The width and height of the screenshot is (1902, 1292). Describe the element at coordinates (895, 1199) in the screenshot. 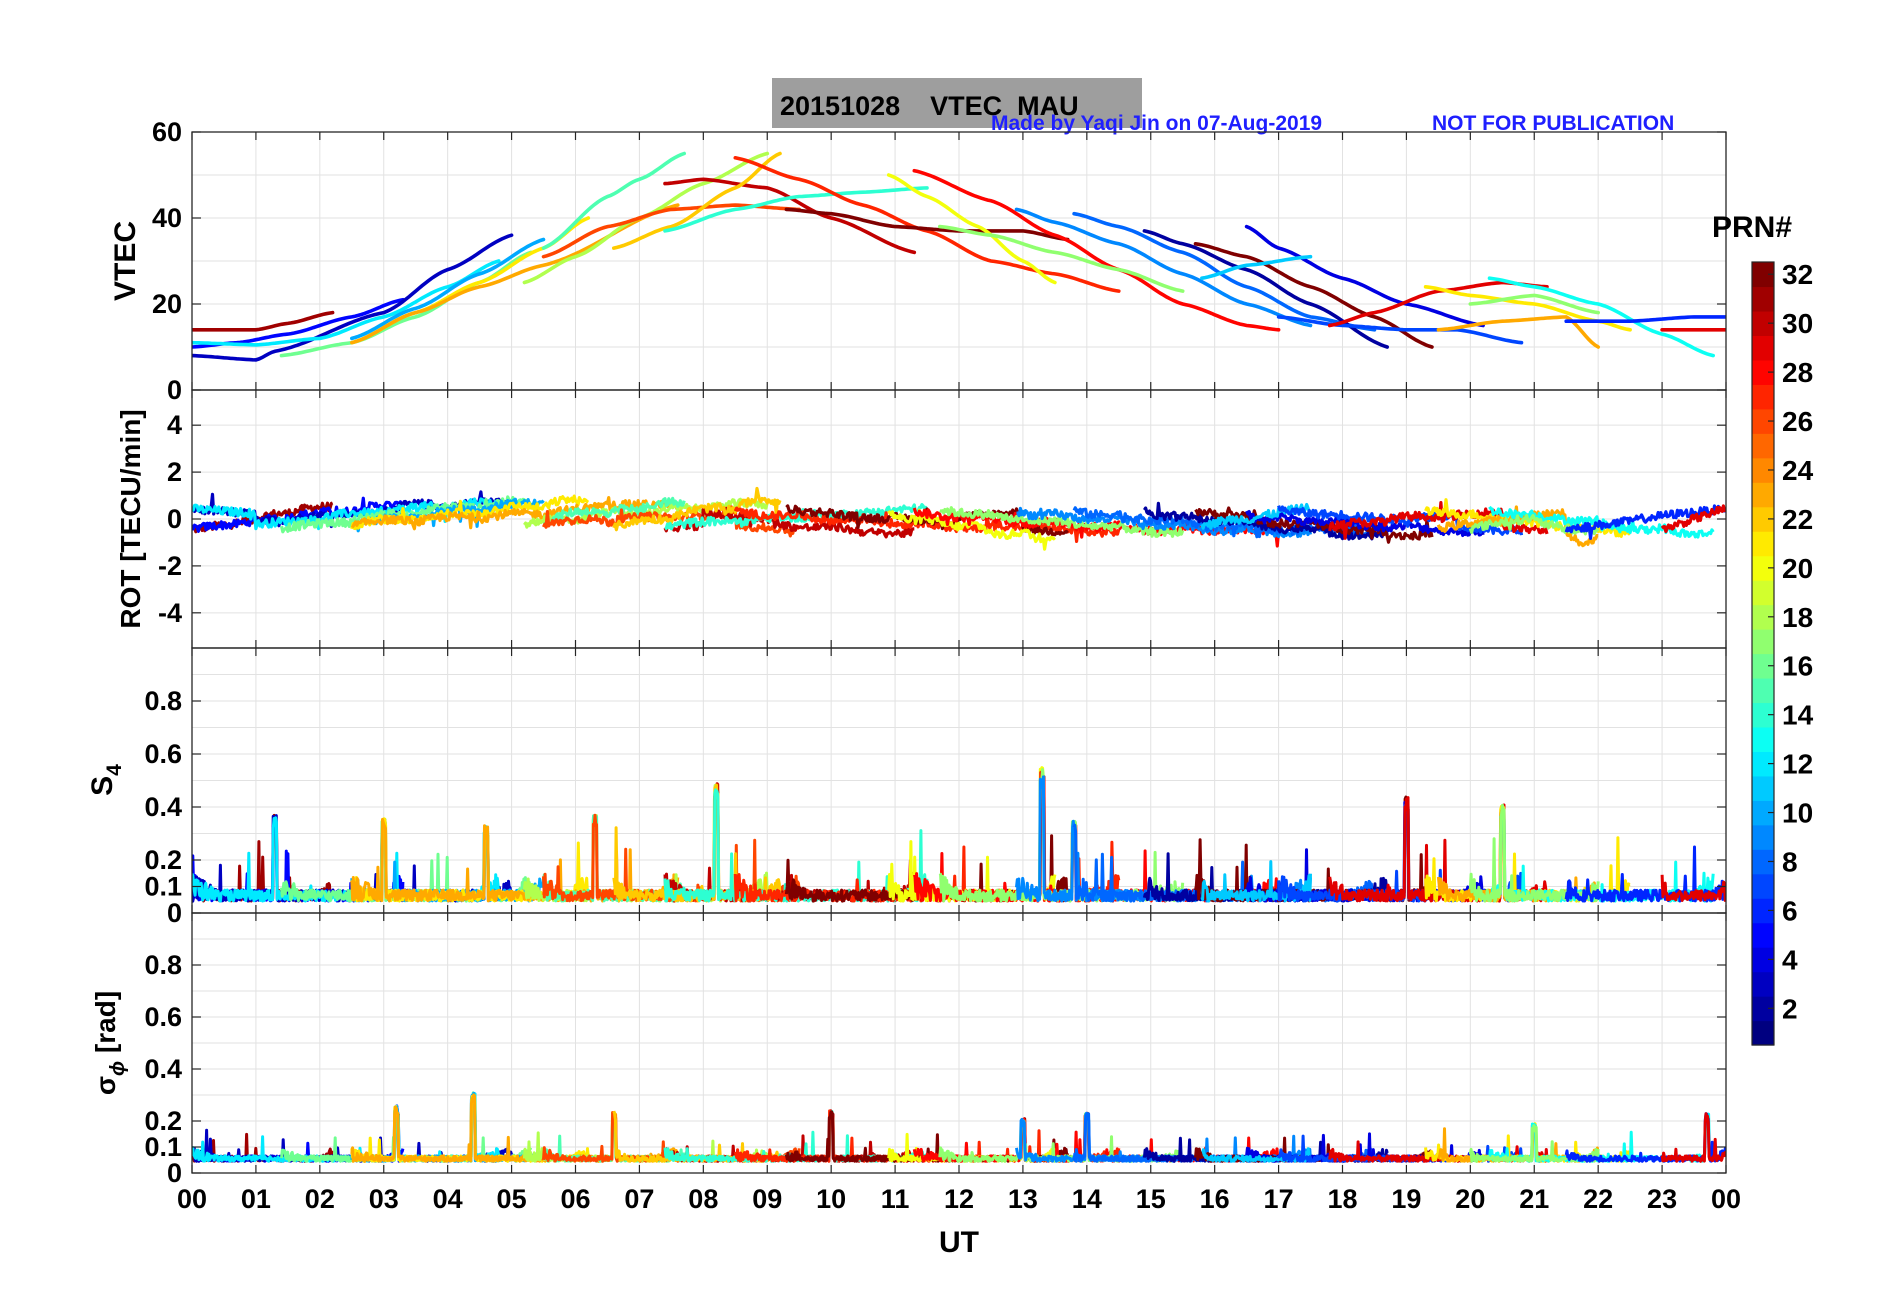

I see `x-tick-label: 11` at that location.